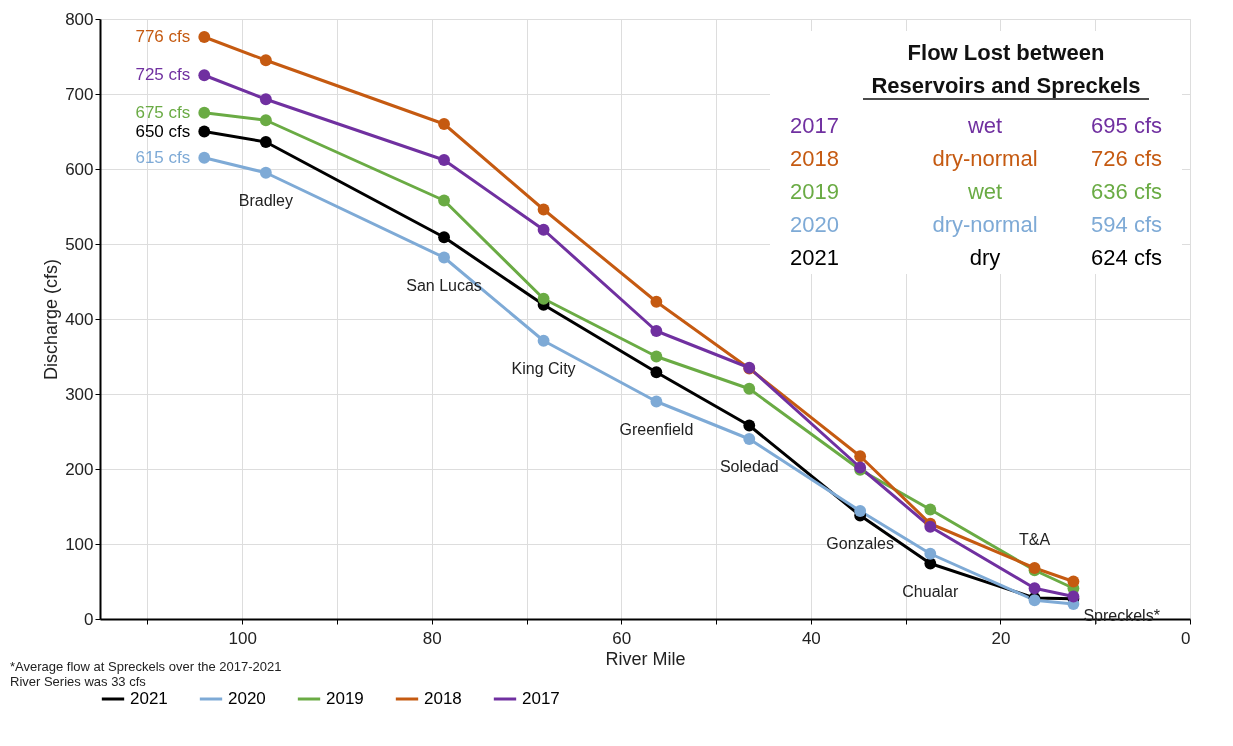  Describe the element at coordinates (656, 429) in the screenshot. I see `annotation: Greenfield` at that location.